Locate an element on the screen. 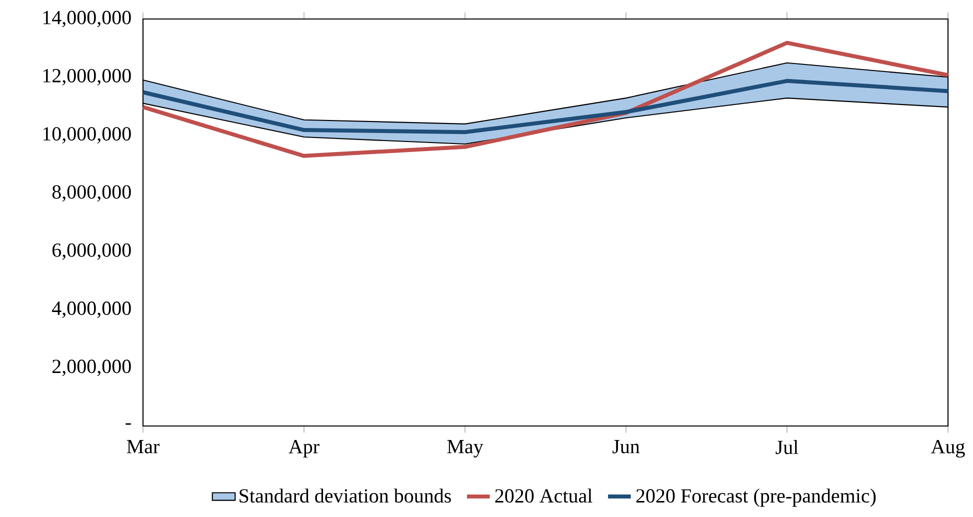 The width and height of the screenshot is (973, 517). x-tick-label: Jun is located at coordinates (626, 447).